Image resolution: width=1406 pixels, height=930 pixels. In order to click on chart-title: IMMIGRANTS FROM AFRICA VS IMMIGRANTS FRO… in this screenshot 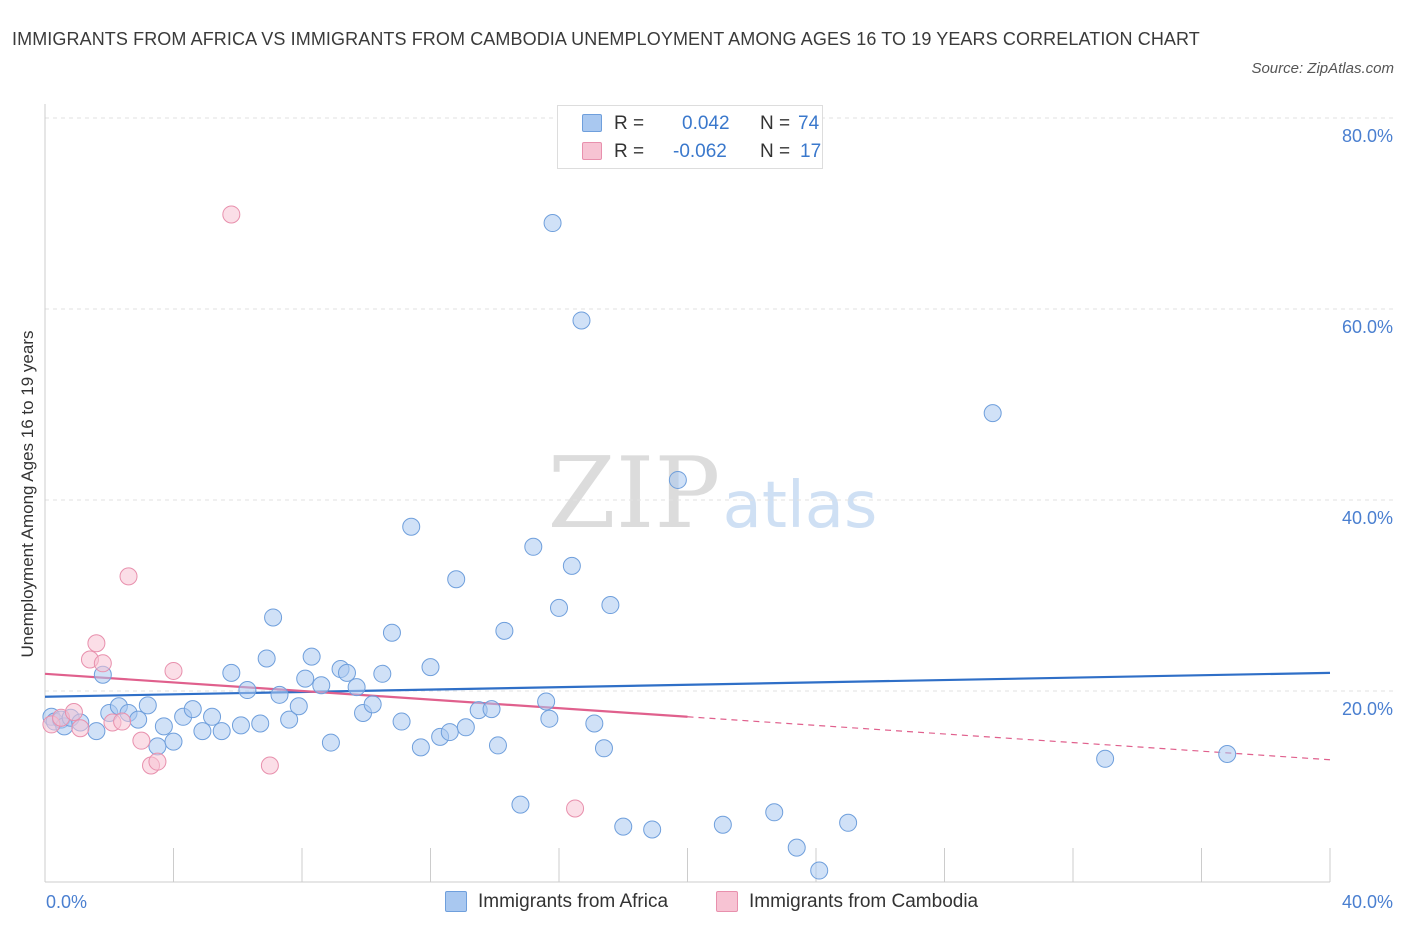, I will do `click(606, 39)`.